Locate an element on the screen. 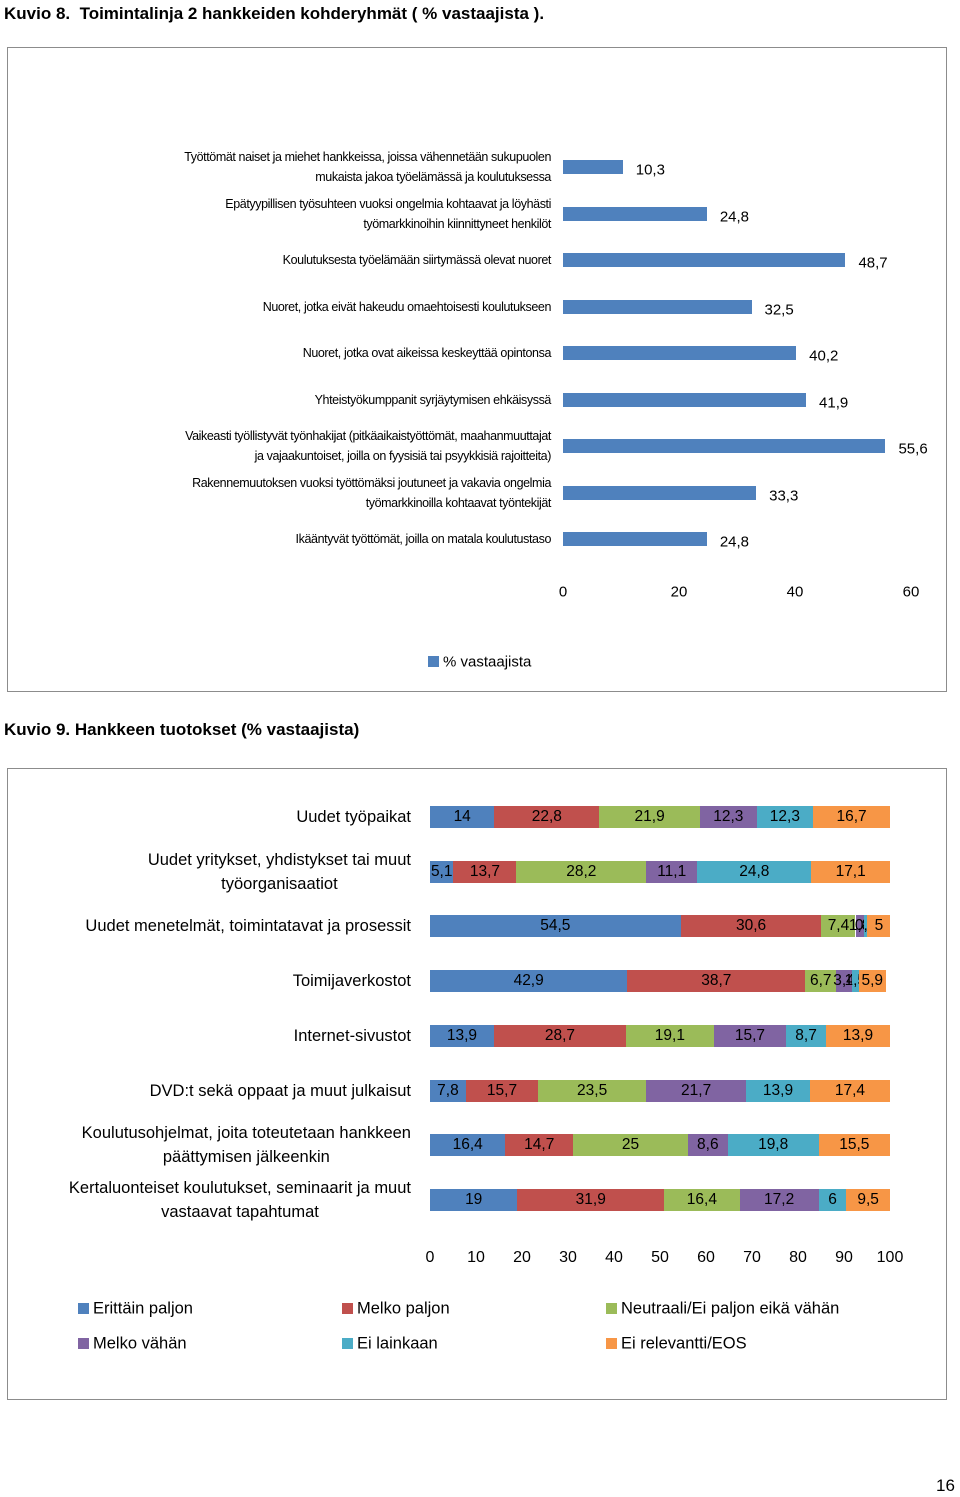  legend-label: Neutraali/Ei paljon eikä vähän is located at coordinates (730, 1308).